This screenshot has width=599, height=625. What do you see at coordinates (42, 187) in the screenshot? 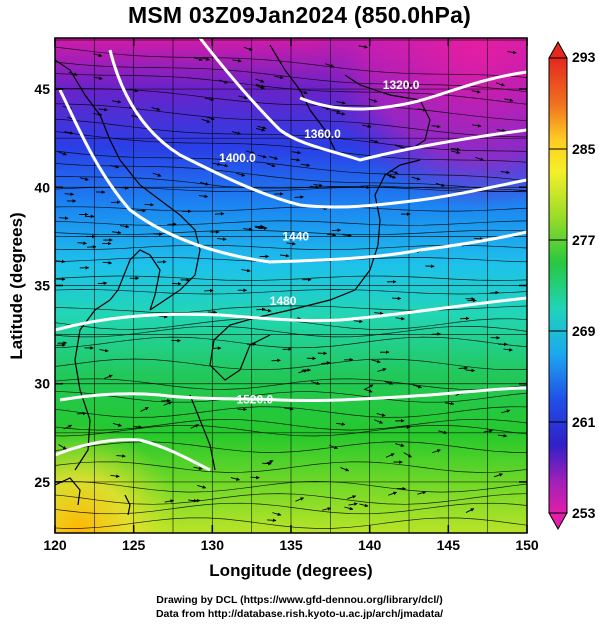
I see `lat-tick-label: 40` at bounding box center [42, 187].